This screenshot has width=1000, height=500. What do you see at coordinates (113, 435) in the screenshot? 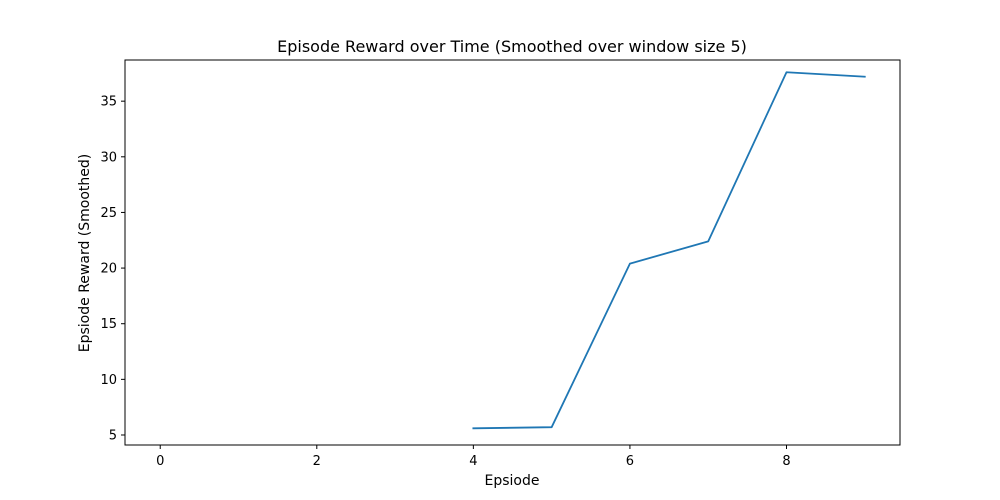
I see `y-tick-label: 5` at bounding box center [113, 435].